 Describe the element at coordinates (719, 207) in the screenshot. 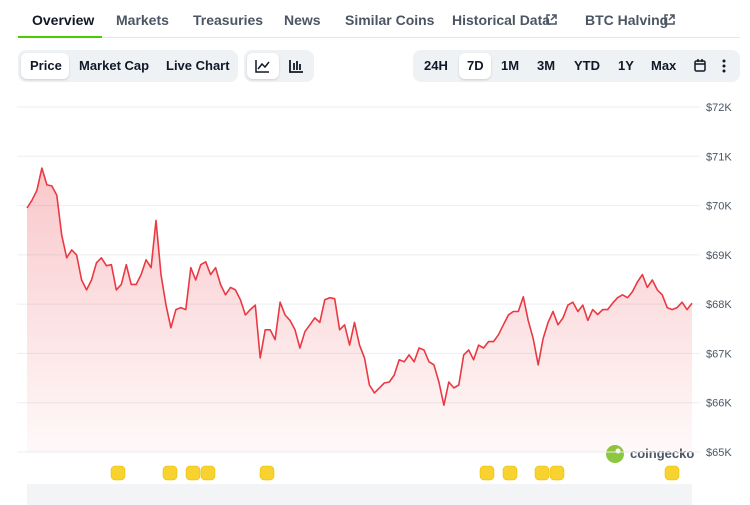

I see `y-tick-label: $70K` at that location.